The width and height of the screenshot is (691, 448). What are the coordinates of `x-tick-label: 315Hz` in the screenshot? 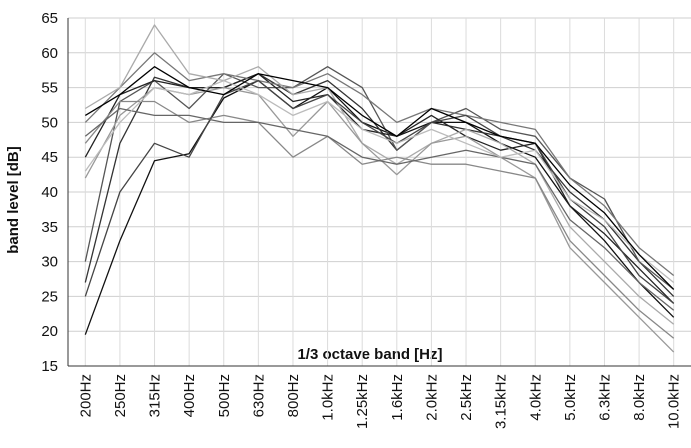 It's located at (155, 395).